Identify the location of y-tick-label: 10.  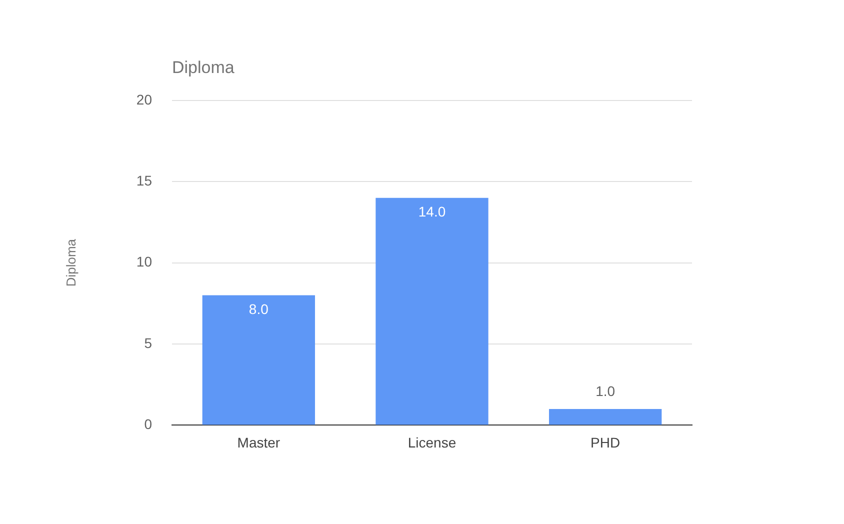
(144, 262).